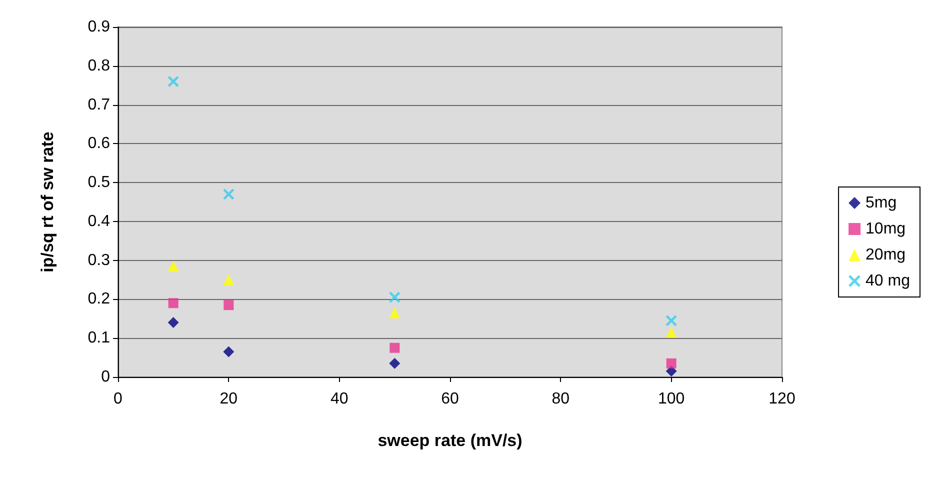 The width and height of the screenshot is (938, 484). What do you see at coordinates (99, 143) in the screenshot?
I see `y-tick-label: 0.6` at bounding box center [99, 143].